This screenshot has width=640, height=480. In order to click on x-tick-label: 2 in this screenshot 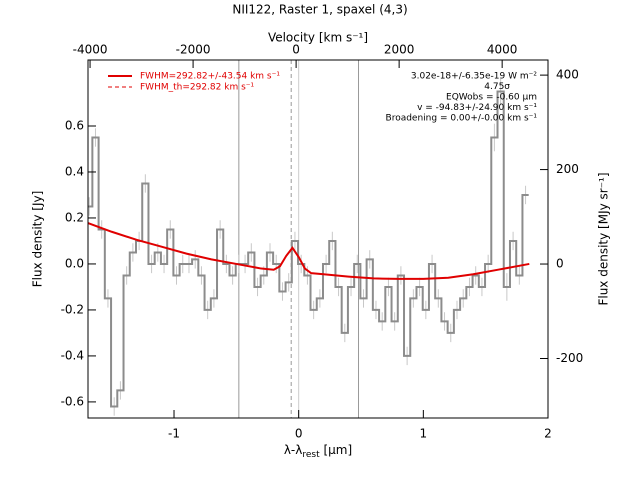, I will do `click(548, 434)`.